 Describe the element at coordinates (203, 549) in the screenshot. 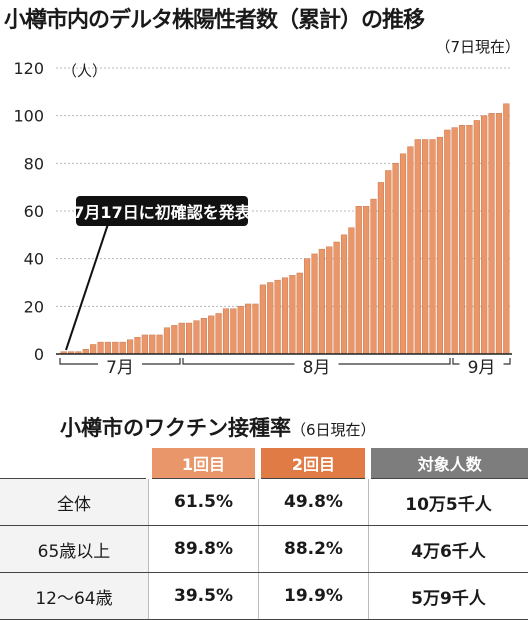

I see `cell-first-dose: 89.8%` at that location.